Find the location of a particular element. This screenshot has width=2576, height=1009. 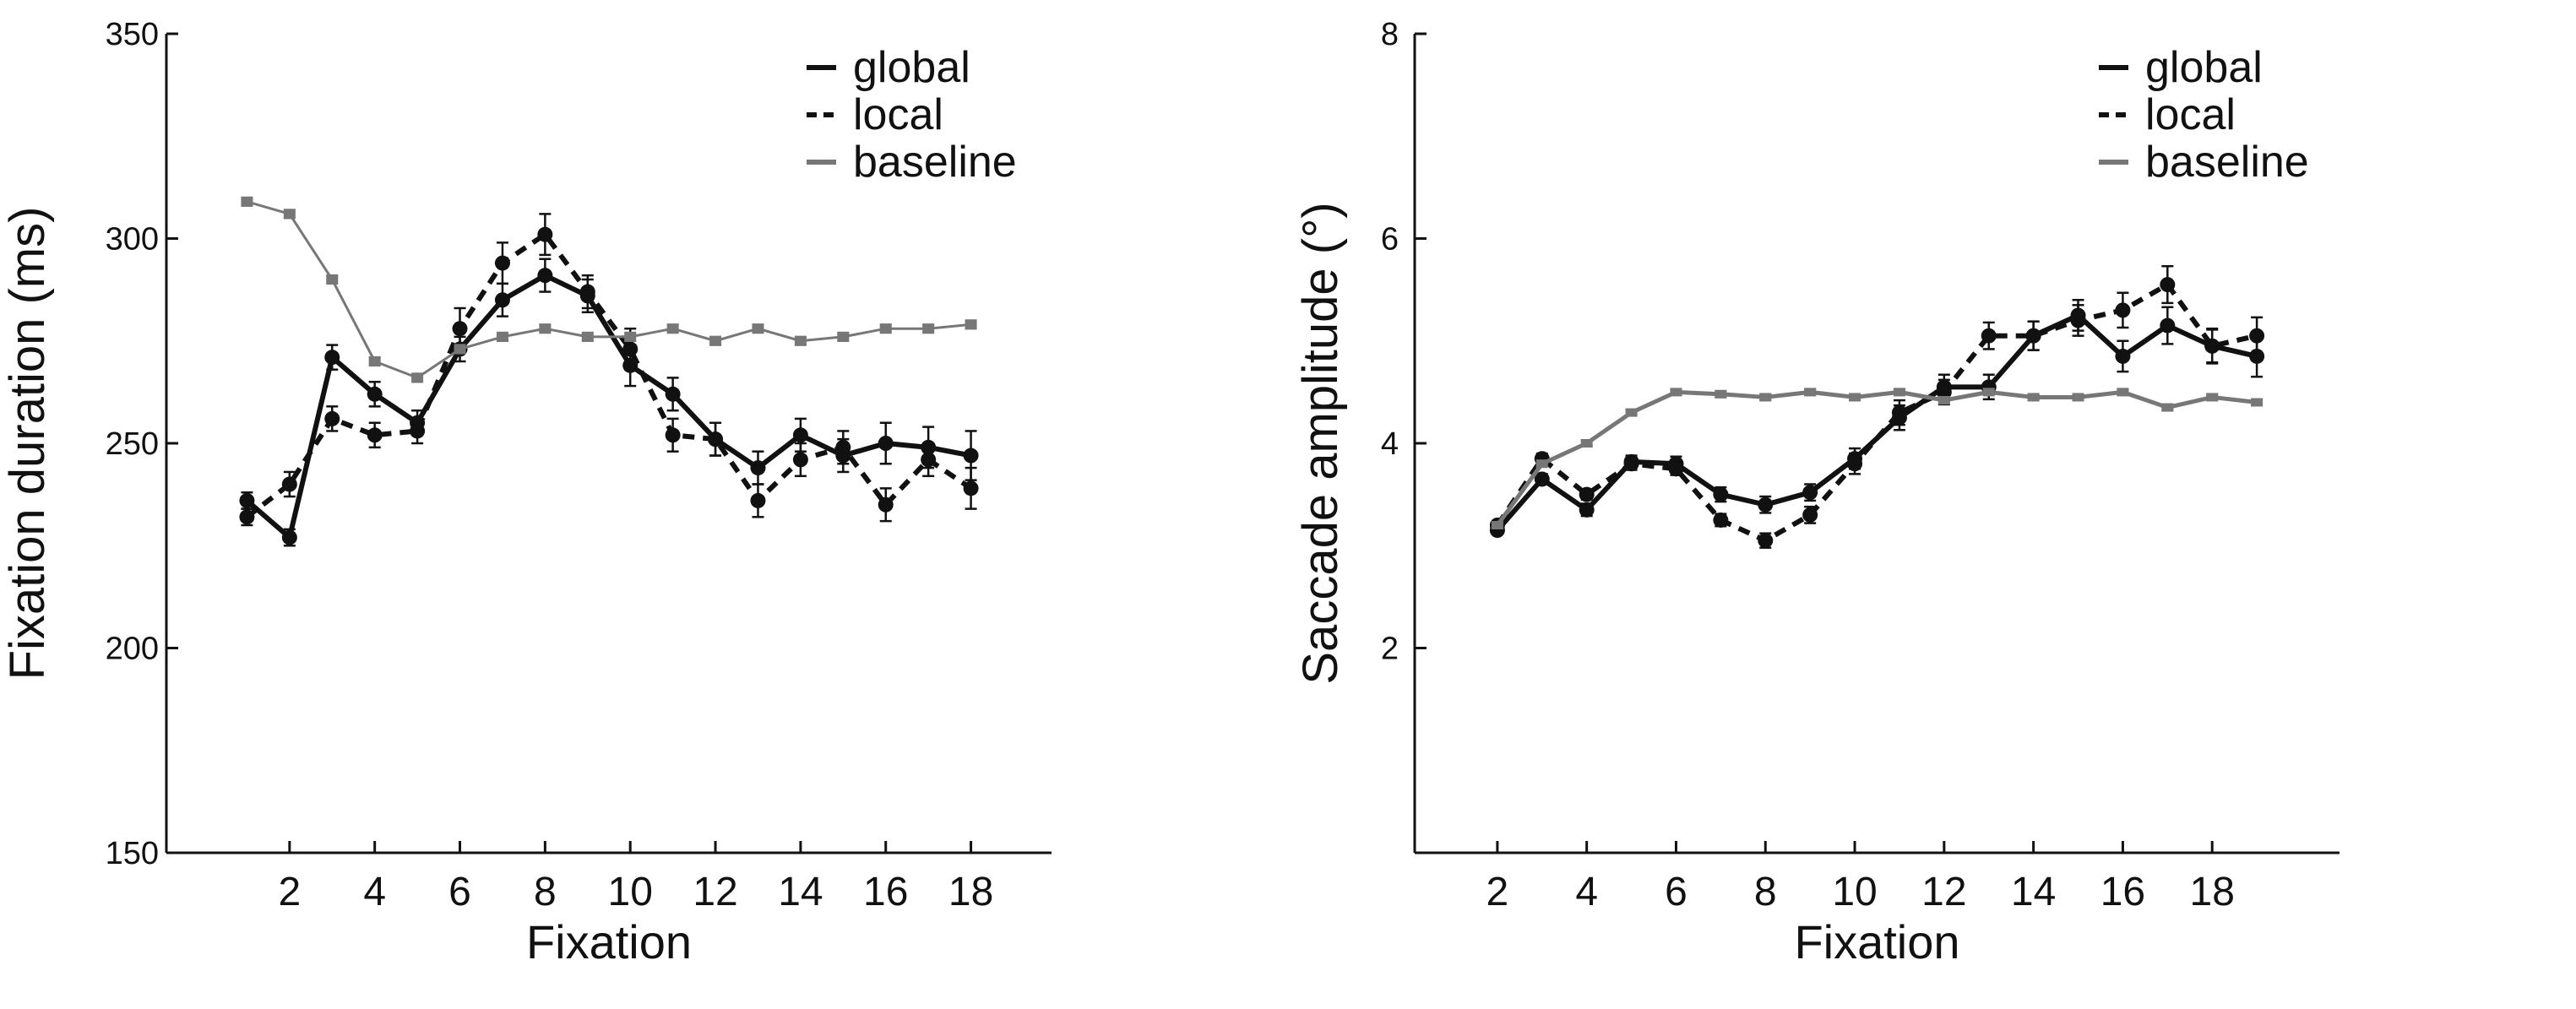

x-tick-label: 16 is located at coordinates (885, 892).